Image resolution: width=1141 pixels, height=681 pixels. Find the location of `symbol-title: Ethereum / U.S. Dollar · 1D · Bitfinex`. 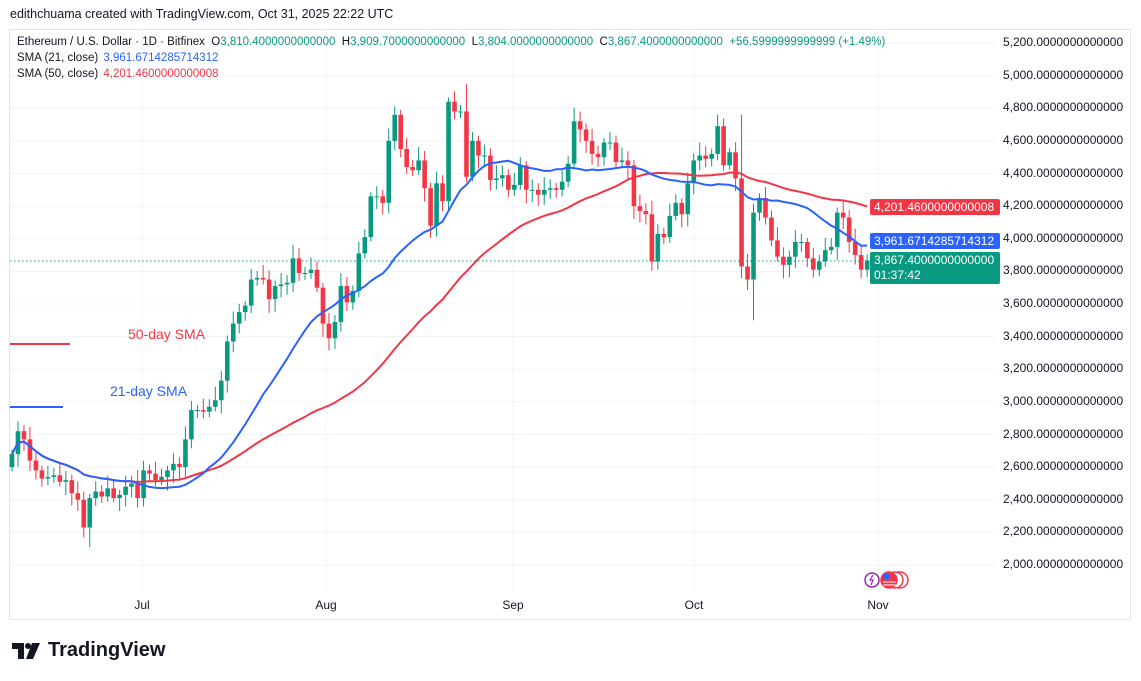

symbol-title: Ethereum / U.S. Dollar · 1D · Bitfinex is located at coordinates (111, 42).